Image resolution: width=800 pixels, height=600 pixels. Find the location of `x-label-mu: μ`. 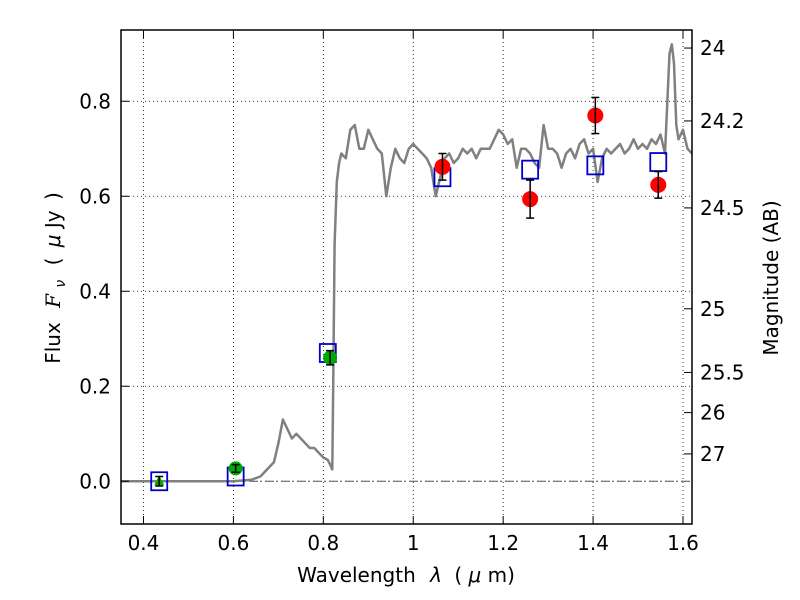

x-label-mu: μ is located at coordinates (475, 575).